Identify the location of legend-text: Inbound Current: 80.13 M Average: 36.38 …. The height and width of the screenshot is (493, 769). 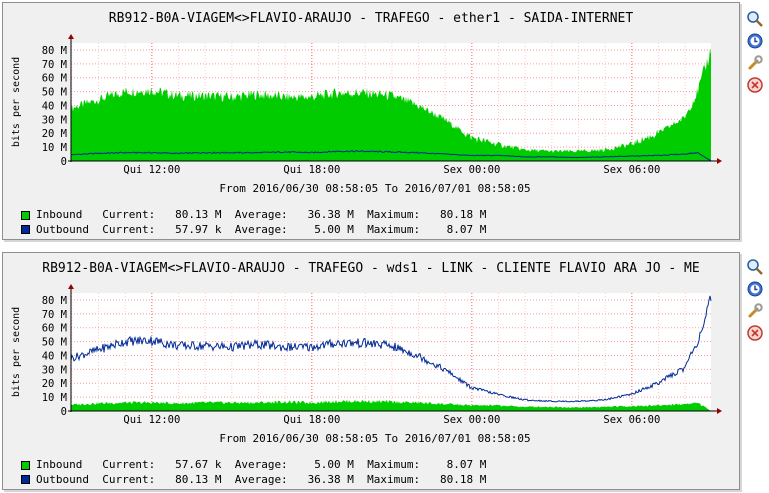
(261, 214).